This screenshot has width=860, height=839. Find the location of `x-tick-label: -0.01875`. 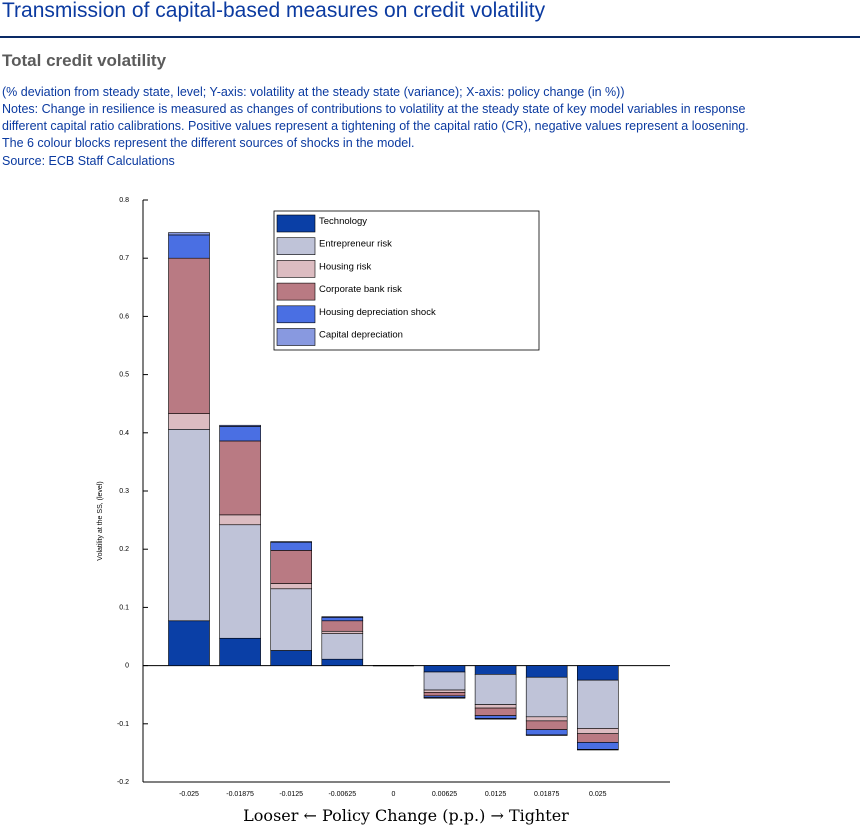

x-tick-label: -0.01875 is located at coordinates (240, 794).